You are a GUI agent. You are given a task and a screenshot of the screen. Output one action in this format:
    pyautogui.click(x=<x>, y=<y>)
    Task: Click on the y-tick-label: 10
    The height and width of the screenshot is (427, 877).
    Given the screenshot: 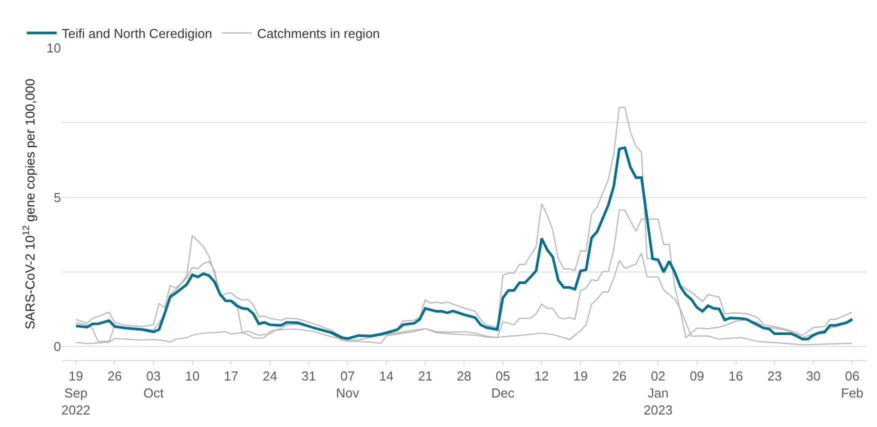 What is the action you would take?
    pyautogui.click(x=53, y=48)
    